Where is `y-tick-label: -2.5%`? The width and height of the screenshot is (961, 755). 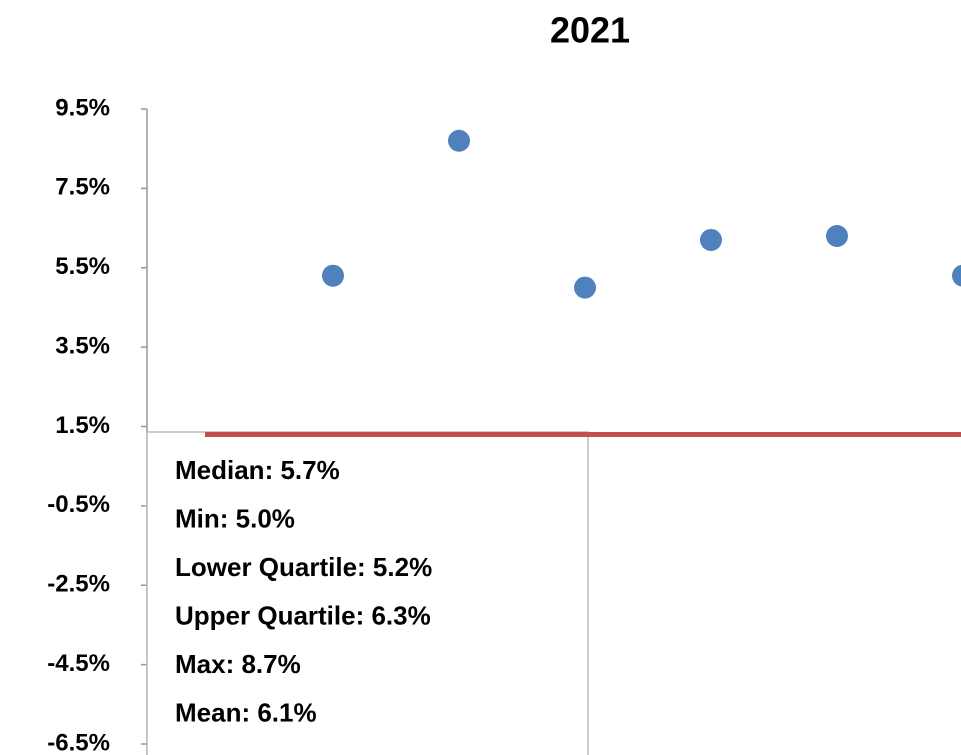
y-tick-label: -2.5% is located at coordinates (78, 584).